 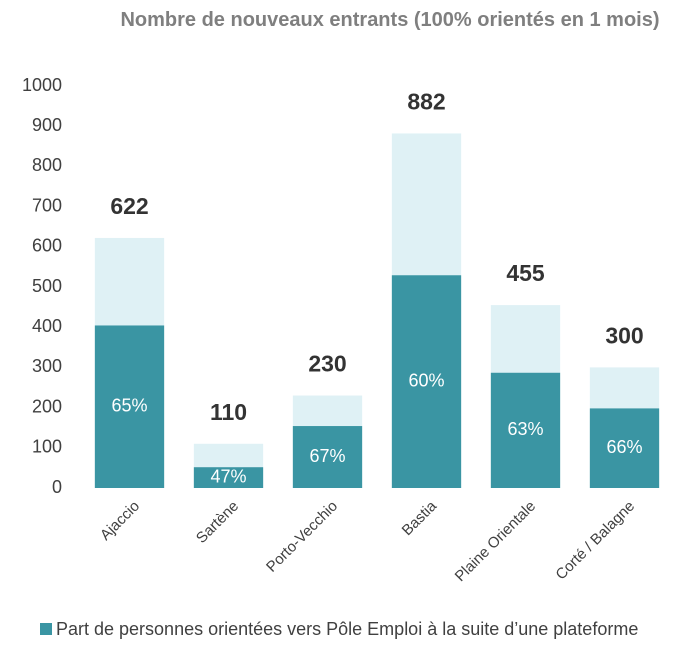 I want to click on y-tick-label: 1000, so click(x=42, y=85).